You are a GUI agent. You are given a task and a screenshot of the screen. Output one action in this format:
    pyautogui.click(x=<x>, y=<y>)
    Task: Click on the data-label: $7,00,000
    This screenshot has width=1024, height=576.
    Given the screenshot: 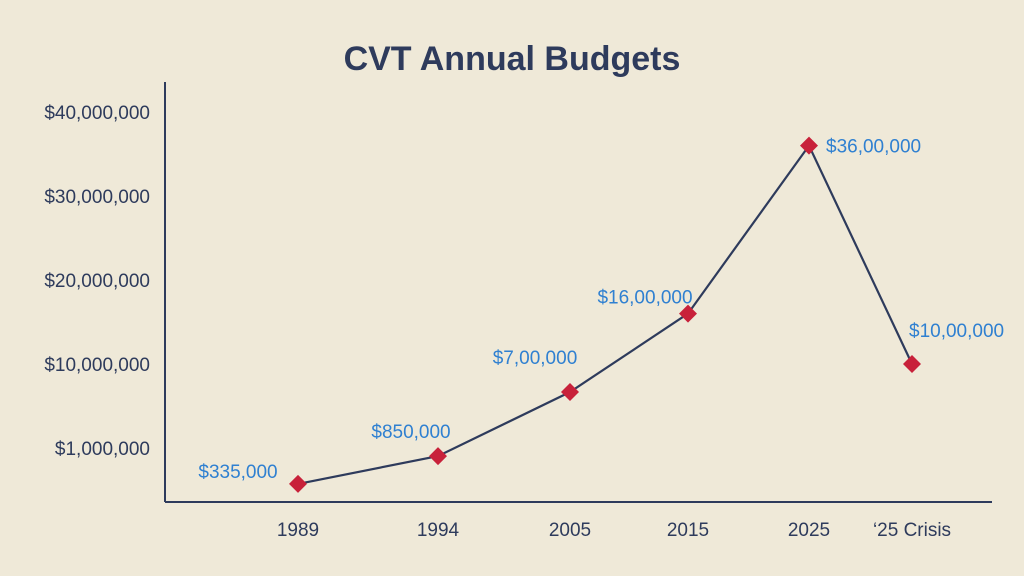 What is the action you would take?
    pyautogui.click(x=535, y=358)
    